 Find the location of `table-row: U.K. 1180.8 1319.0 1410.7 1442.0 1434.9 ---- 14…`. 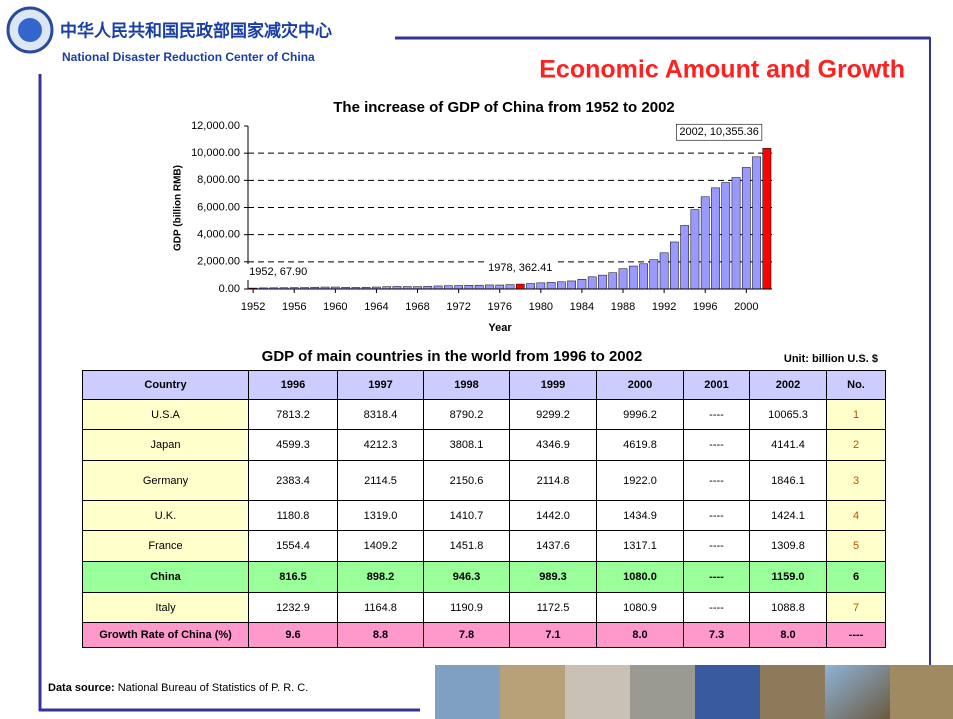

table-row: U.K. 1180.8 1319.0 1410.7 1442.0 1434.9 ---- 14… is located at coordinates (484, 515).